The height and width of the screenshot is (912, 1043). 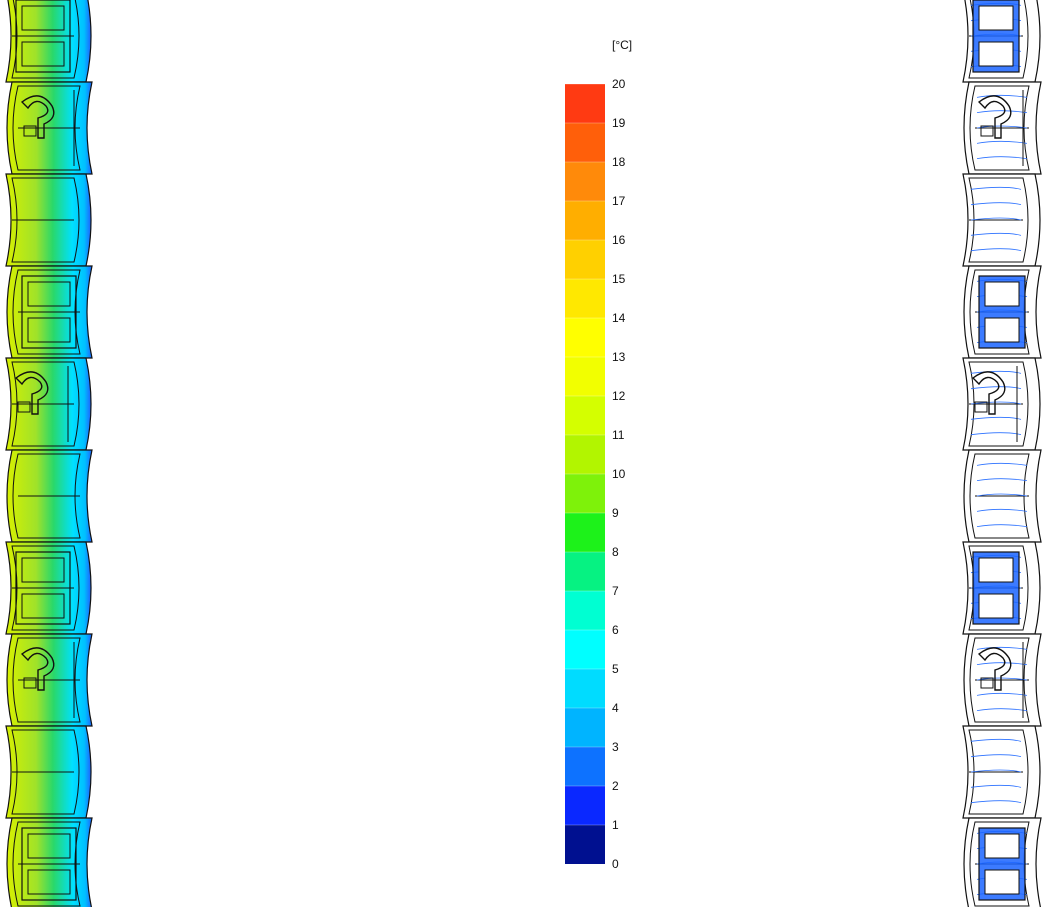 What do you see at coordinates (619, 201) in the screenshot?
I see `legend-tick-label: 17` at bounding box center [619, 201].